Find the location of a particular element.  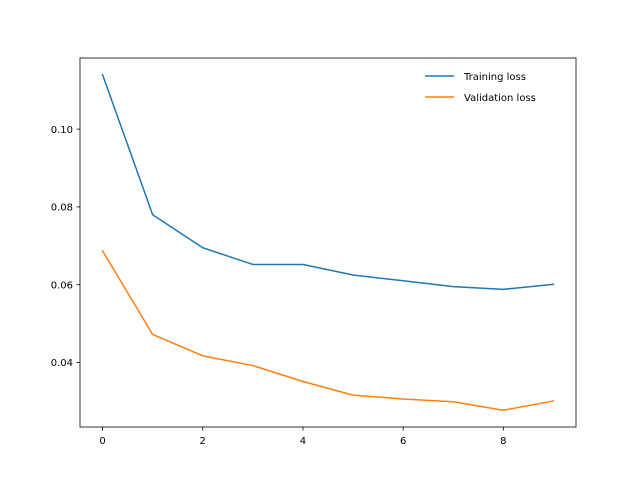

legend: Training loss Validation loss is located at coordinates (480, 88).